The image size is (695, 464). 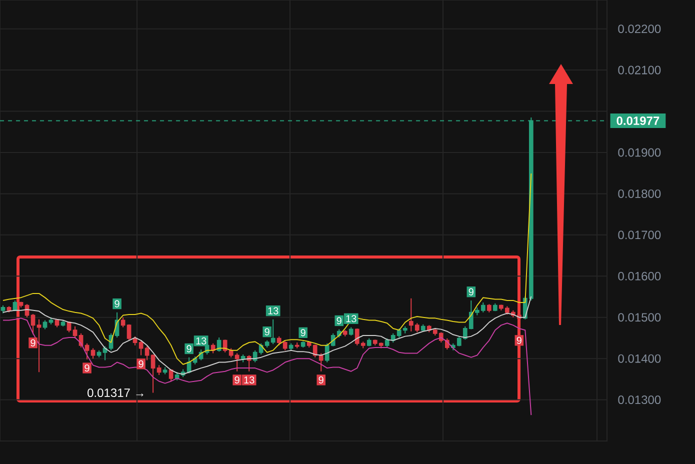 I want to click on y-tick-label: 0.01800, so click(x=639, y=193).